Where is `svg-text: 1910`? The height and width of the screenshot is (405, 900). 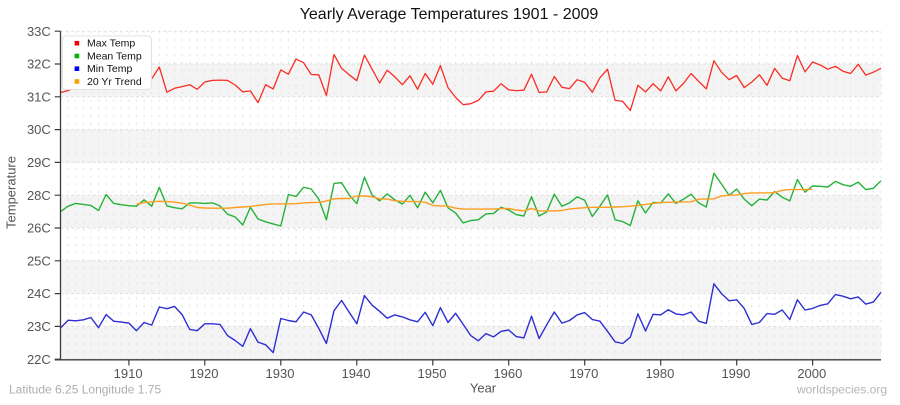 svg-text: 1910 is located at coordinates (128, 373).